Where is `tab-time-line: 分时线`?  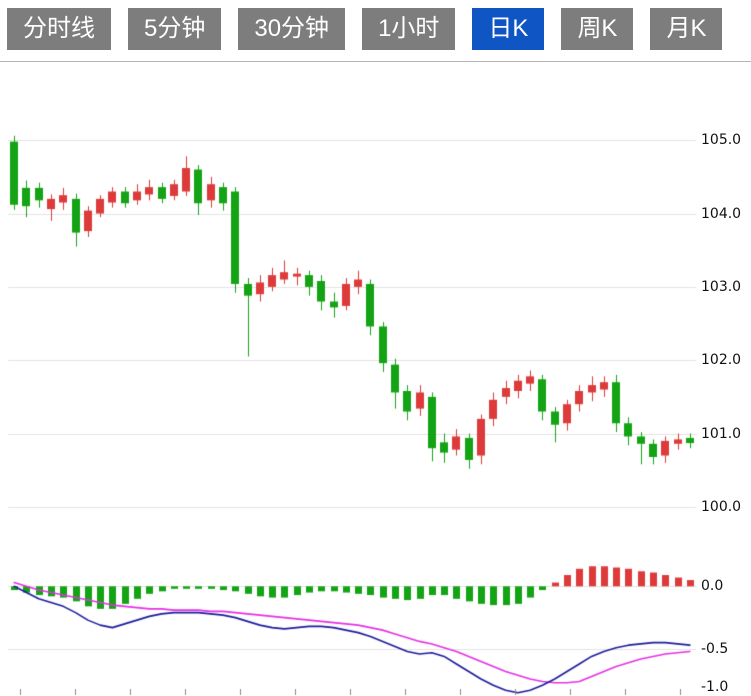 tab-time-line: 分时线 is located at coordinates (59, 29).